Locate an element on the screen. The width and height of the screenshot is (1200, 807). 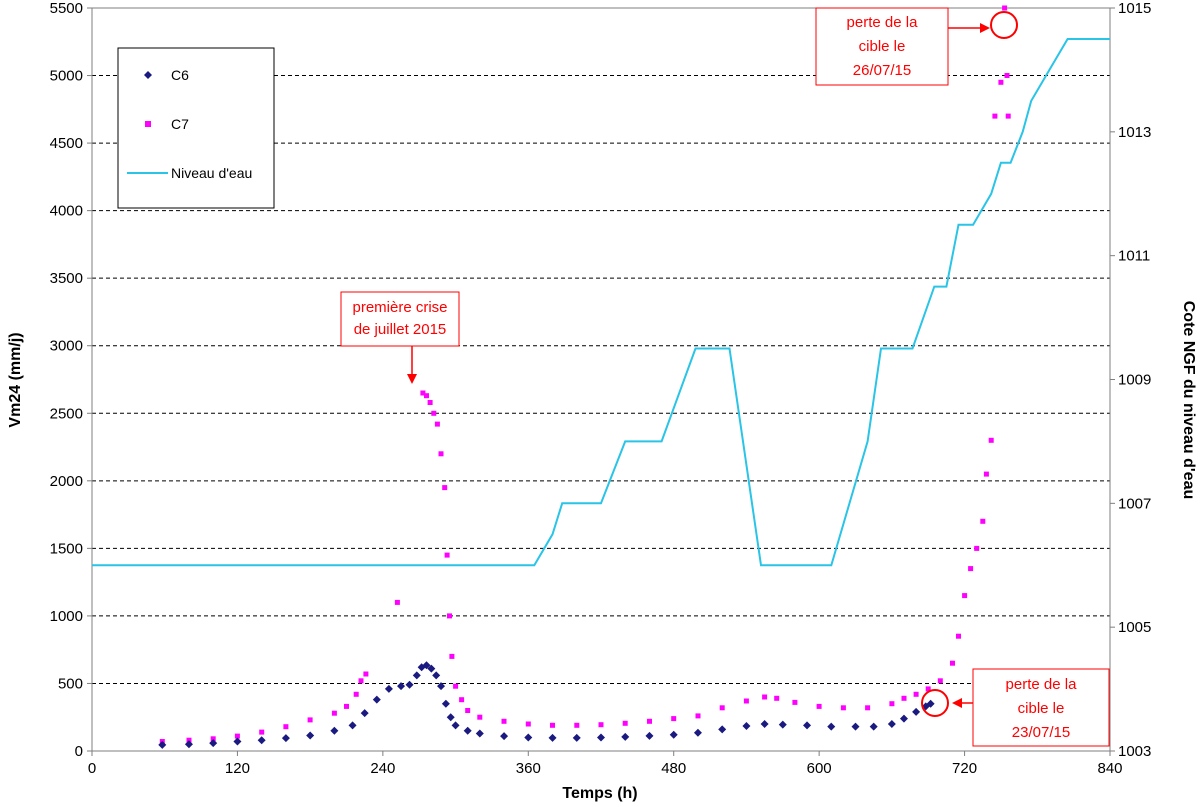
y-tick-label: 4500 is located at coordinates (66, 143).